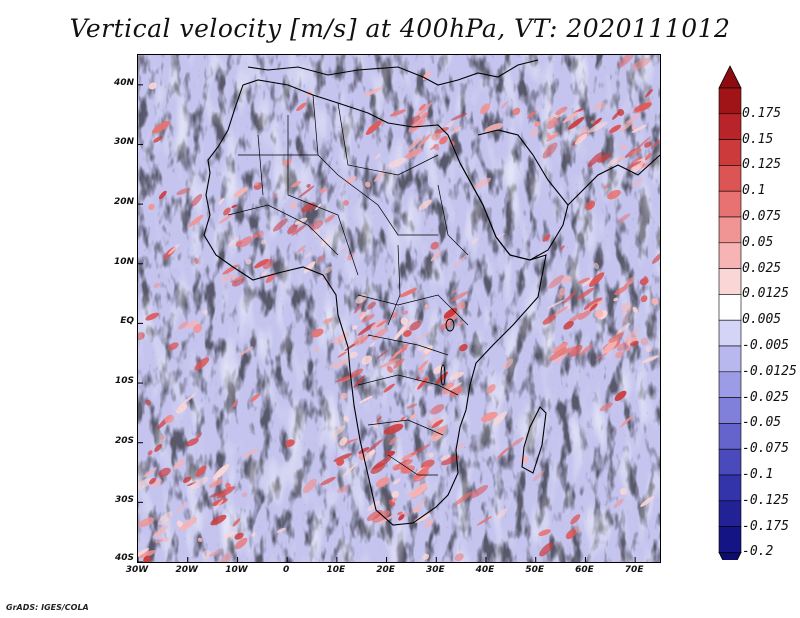 This screenshot has height=618, width=800. Describe the element at coordinates (762, 216) in the screenshot. I see `colorbar-value-label: 0.075` at that location.